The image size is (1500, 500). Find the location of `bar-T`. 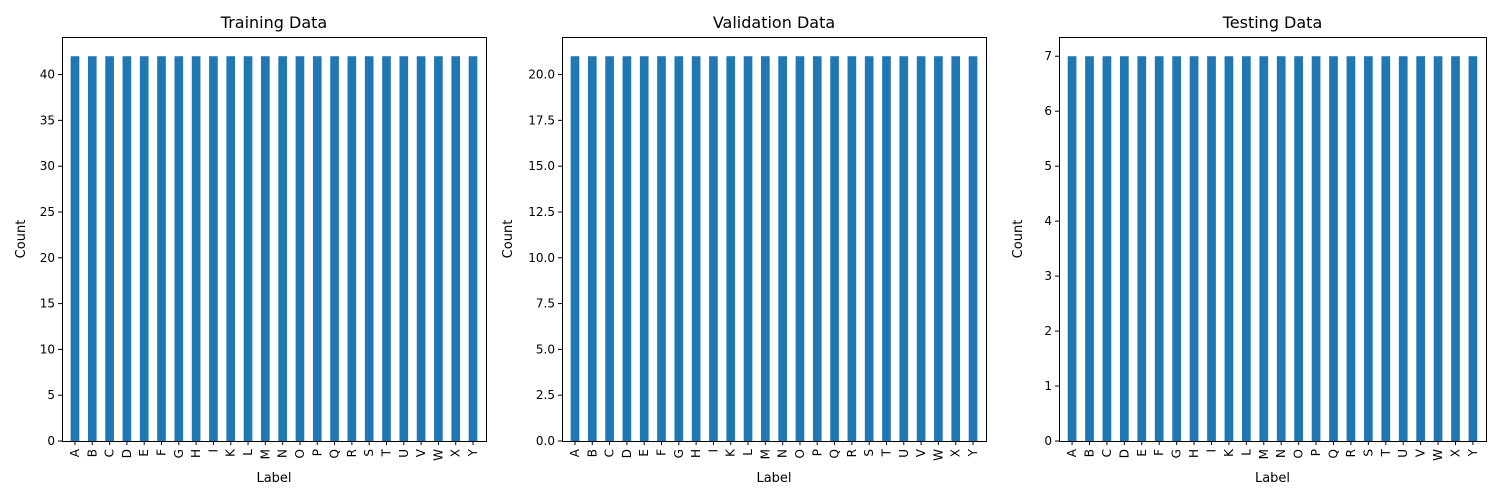

bar-T is located at coordinates (886, 248).